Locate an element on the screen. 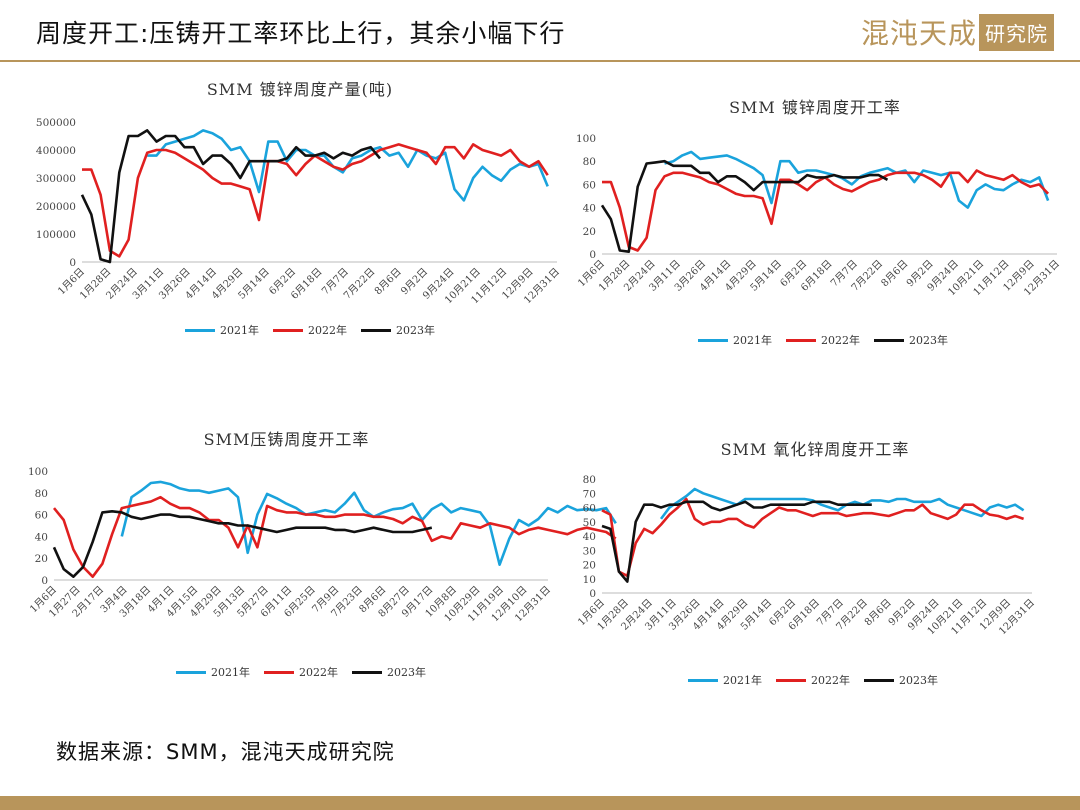 The height and width of the screenshot is (810, 1080). y-tick-label: 50 is located at coordinates (589, 523).